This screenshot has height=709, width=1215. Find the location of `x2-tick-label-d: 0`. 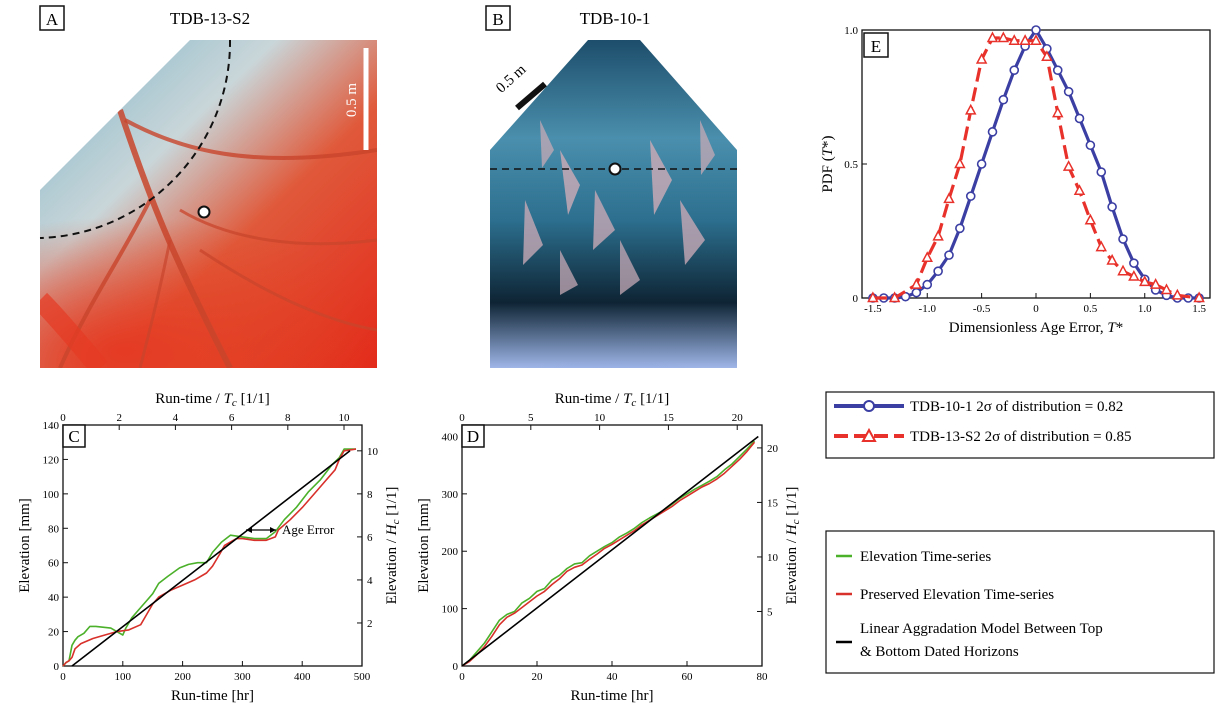

x2-tick-label-d: 0 is located at coordinates (462, 418).